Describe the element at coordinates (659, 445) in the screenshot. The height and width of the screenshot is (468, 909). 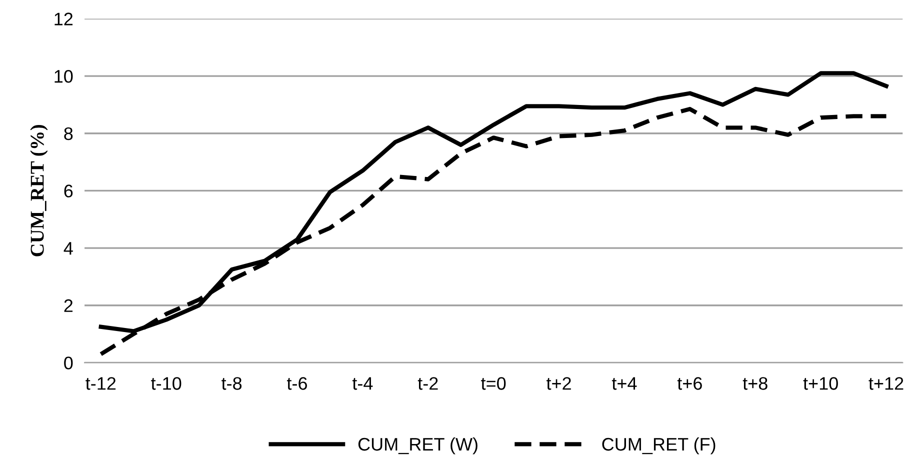
I see `legend-label: CUM_RET (F)` at that location.